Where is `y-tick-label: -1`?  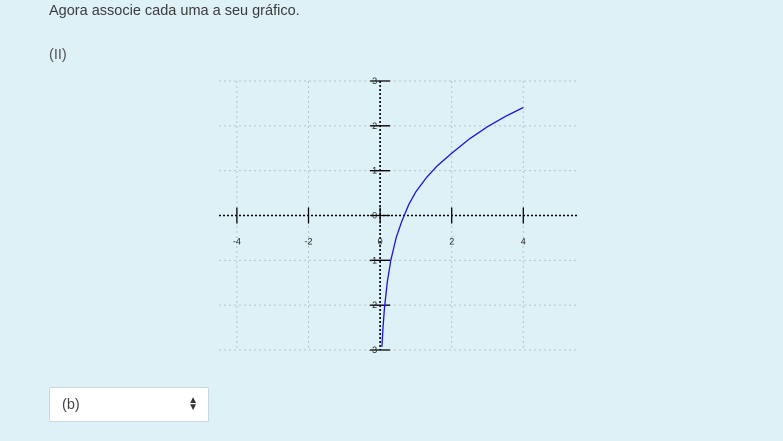
y-tick-label: -1 is located at coordinates (373, 260).